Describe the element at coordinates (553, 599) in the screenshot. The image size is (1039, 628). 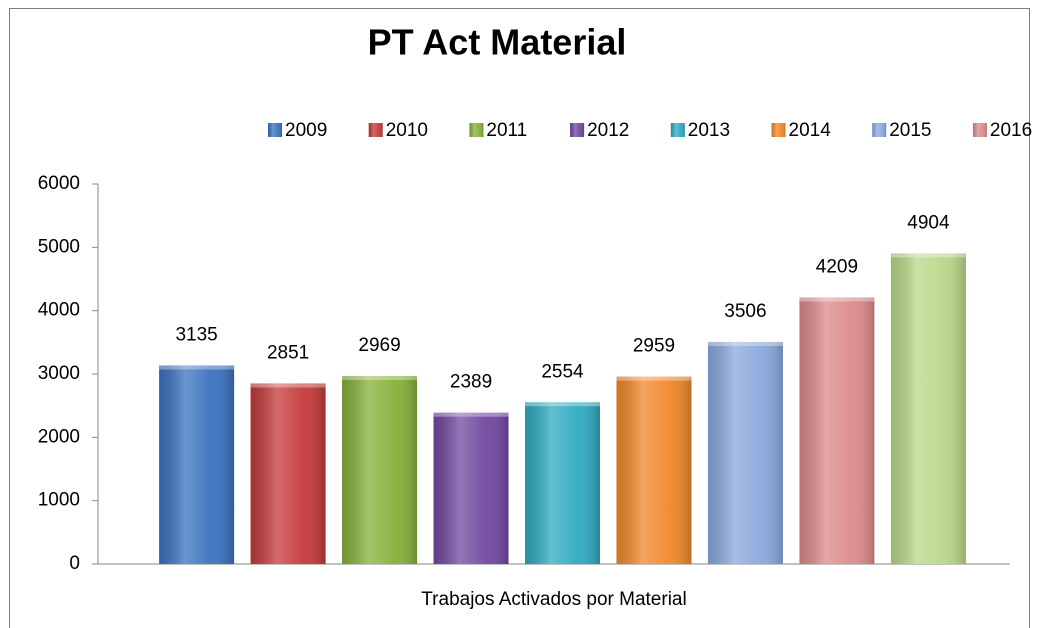
I see `x-tick-label: Trabajos Activados por Material` at that location.